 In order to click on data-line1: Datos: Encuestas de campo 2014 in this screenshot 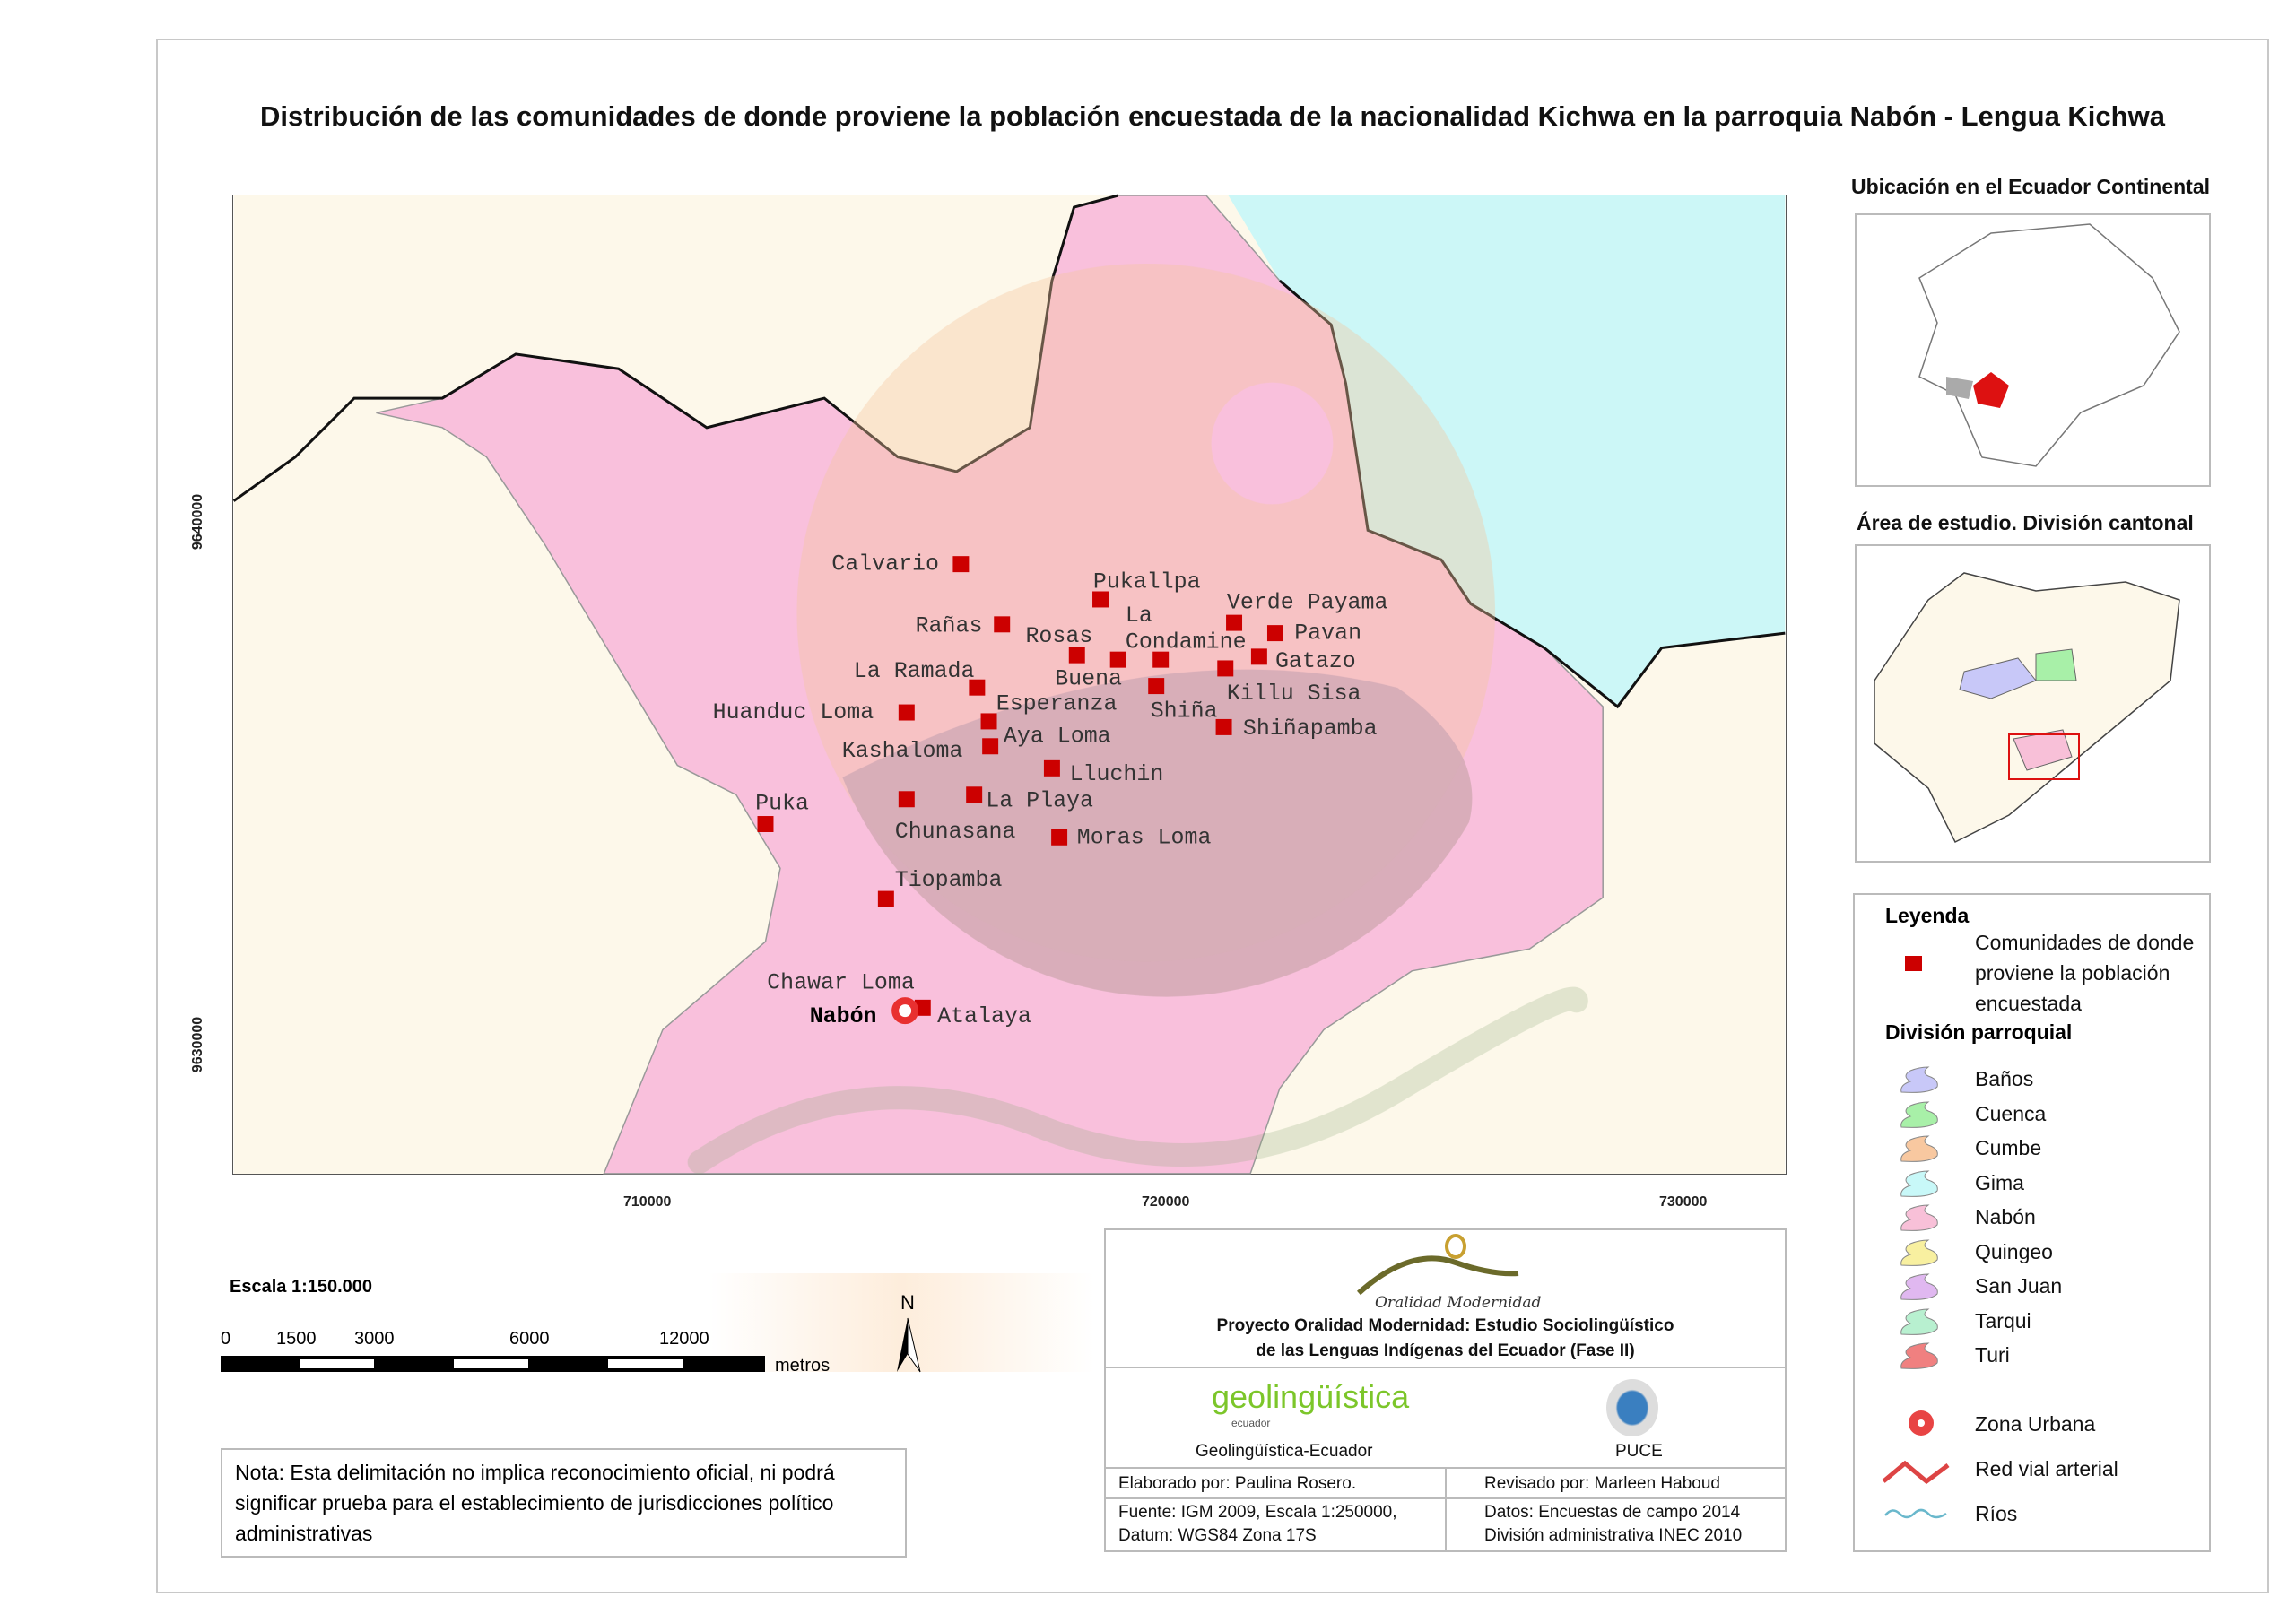, I will do `click(1612, 1512)`.